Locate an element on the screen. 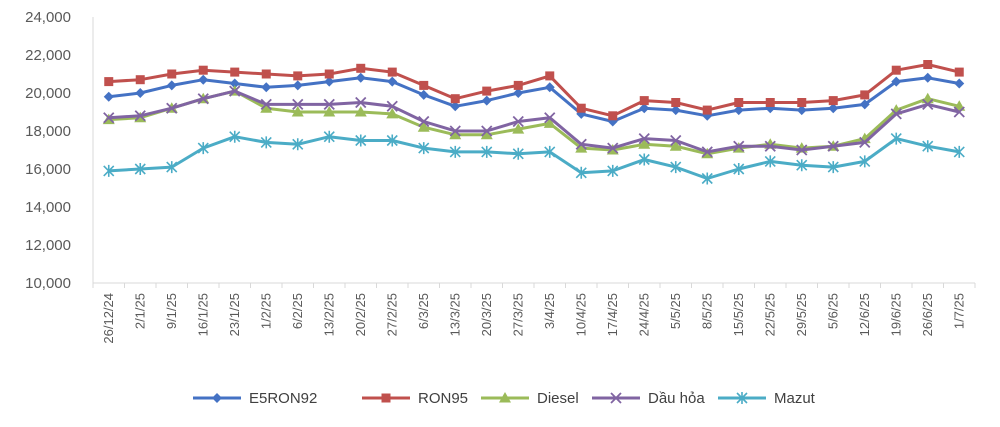 The image size is (1000, 427). x-tick-label: 17/4/25 is located at coordinates (612, 314).